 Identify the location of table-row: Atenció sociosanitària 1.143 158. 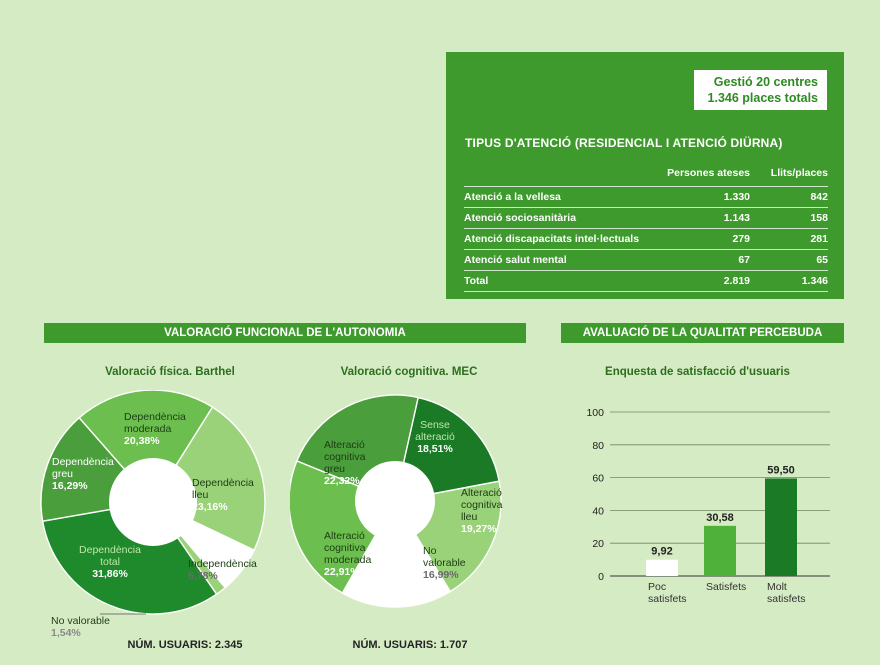
(646, 218).